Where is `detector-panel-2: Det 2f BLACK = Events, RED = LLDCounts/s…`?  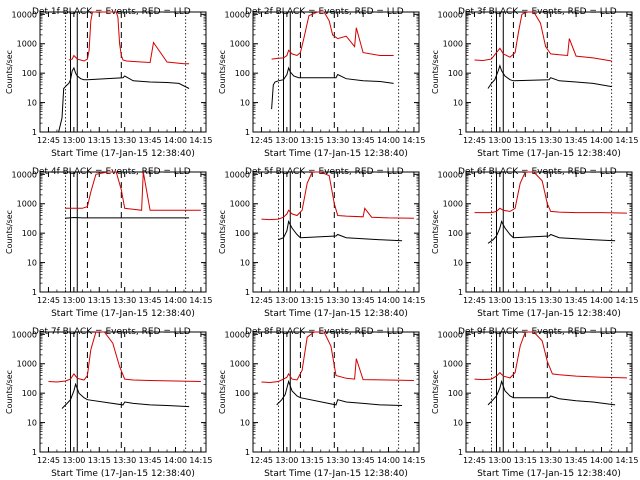 detector-panel-2: Det 2f BLACK = Events, RED = LLDCounts/s… is located at coordinates (321, 83).